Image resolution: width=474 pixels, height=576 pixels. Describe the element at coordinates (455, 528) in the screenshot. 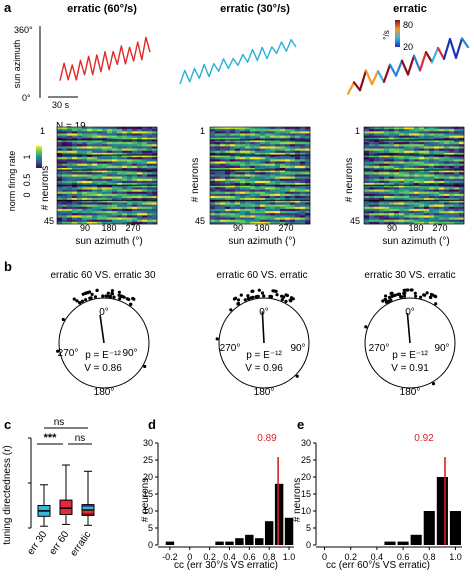

I see `e-bar` at that location.